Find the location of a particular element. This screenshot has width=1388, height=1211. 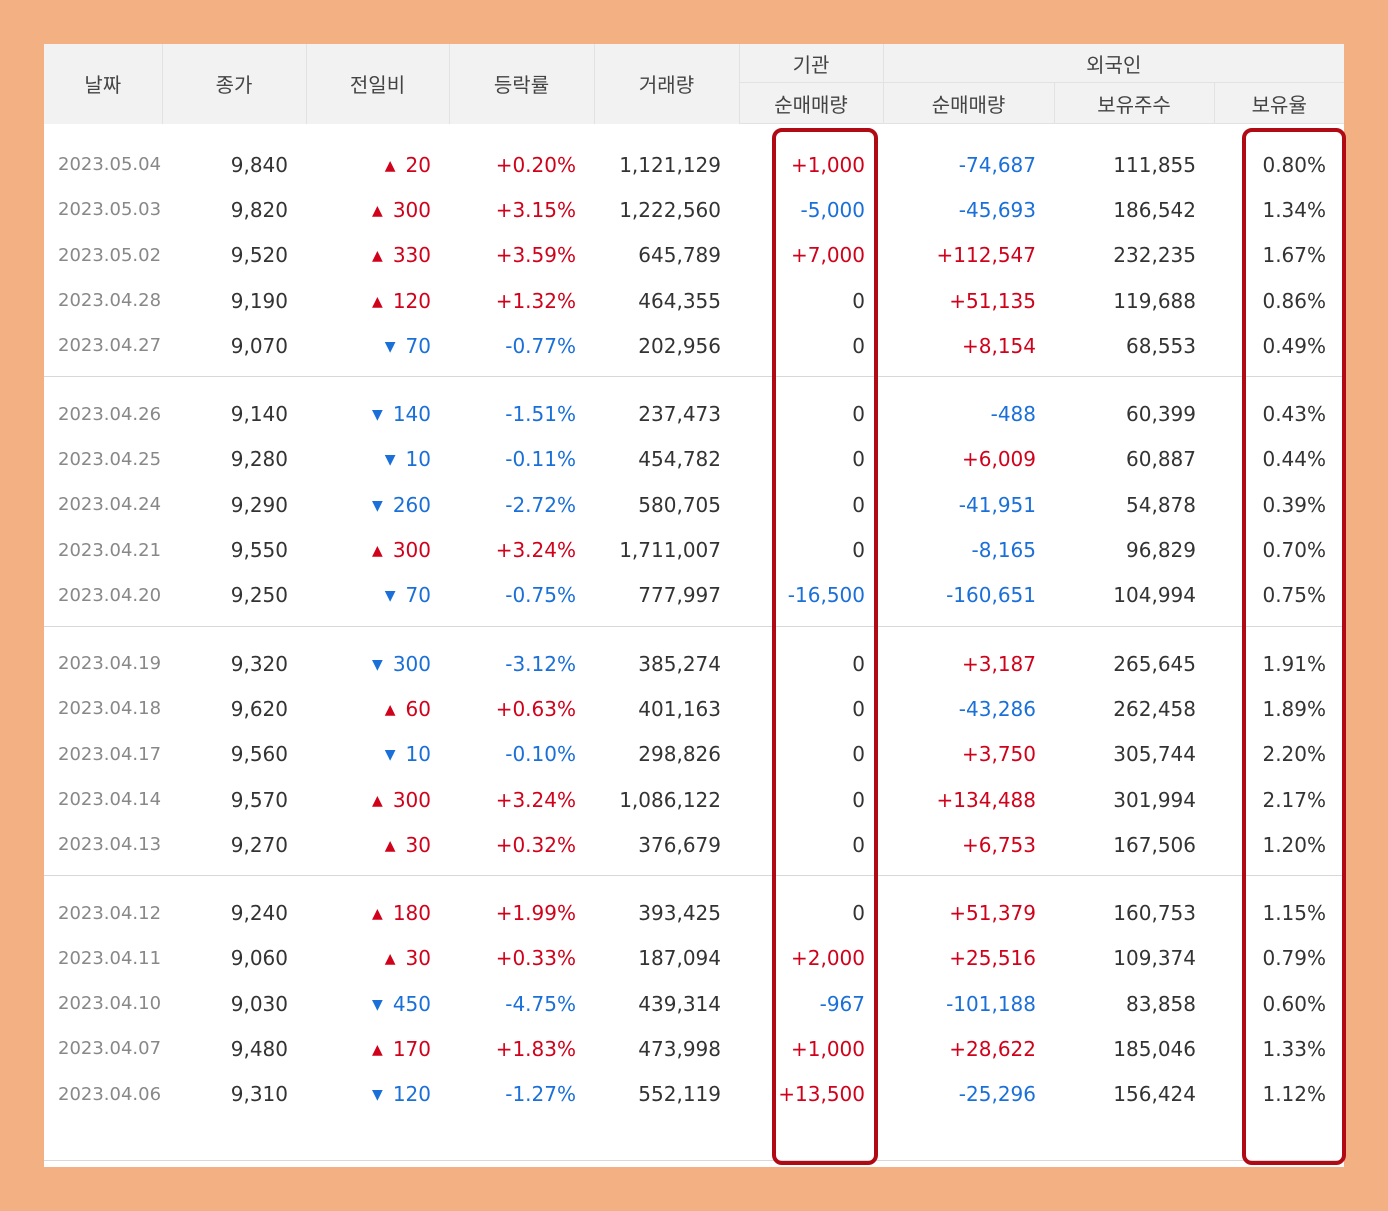

foreign-shares-cell: 104,994 is located at coordinates (1154, 595).